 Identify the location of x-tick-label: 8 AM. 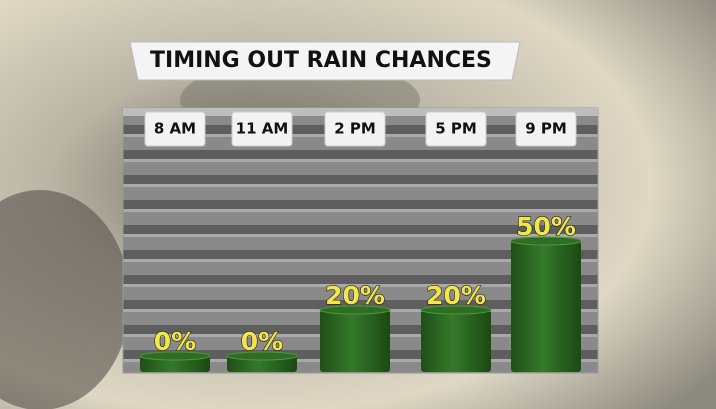
(175, 129).